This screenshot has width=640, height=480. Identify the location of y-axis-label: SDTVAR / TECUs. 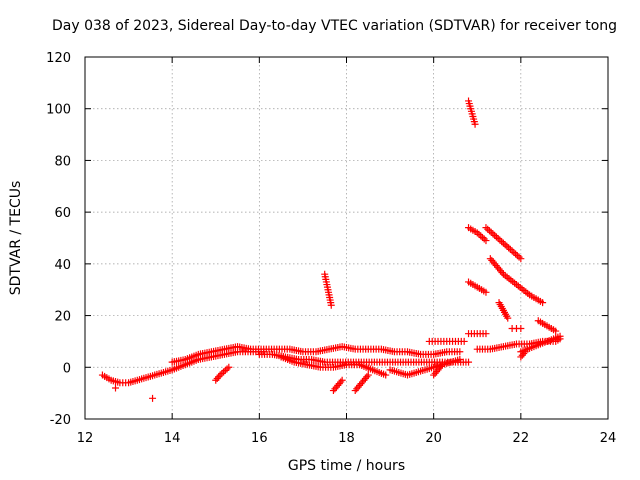
(16, 238).